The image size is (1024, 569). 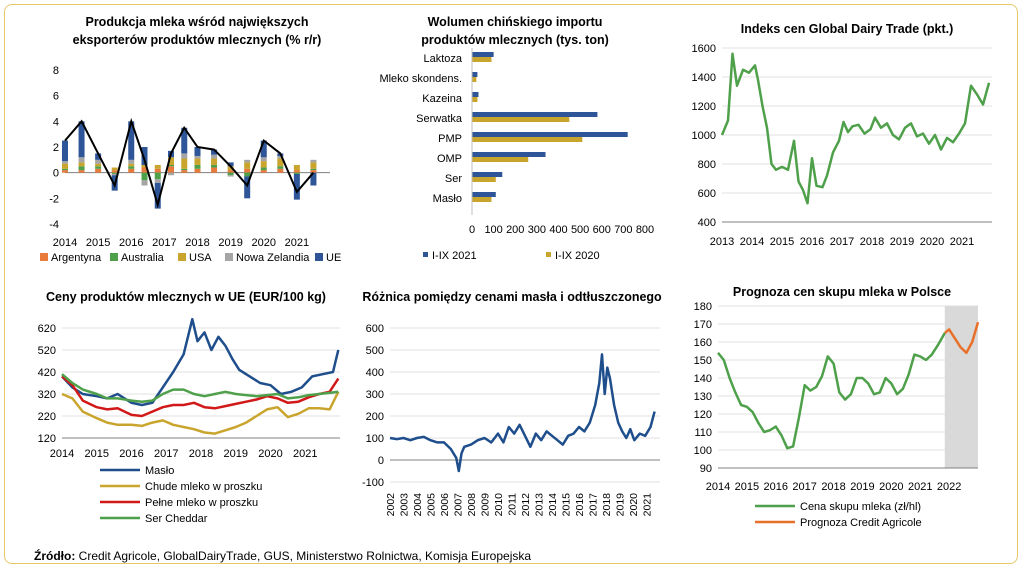 What do you see at coordinates (648, 505) in the screenshot?
I see `c5-xtick: 2021` at bounding box center [648, 505].